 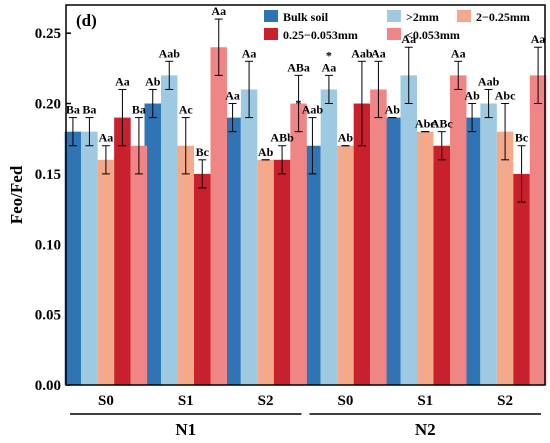 I want to click on group-label: N2, so click(x=425, y=429).